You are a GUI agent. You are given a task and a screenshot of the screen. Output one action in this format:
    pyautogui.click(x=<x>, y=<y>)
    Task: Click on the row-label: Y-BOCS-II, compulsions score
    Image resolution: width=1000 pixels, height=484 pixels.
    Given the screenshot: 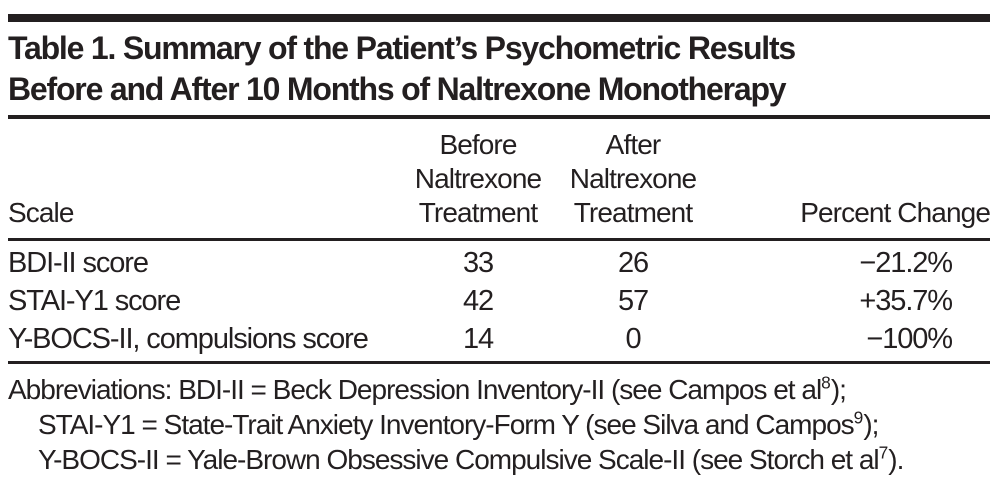 What is the action you would take?
    pyautogui.click(x=188, y=339)
    